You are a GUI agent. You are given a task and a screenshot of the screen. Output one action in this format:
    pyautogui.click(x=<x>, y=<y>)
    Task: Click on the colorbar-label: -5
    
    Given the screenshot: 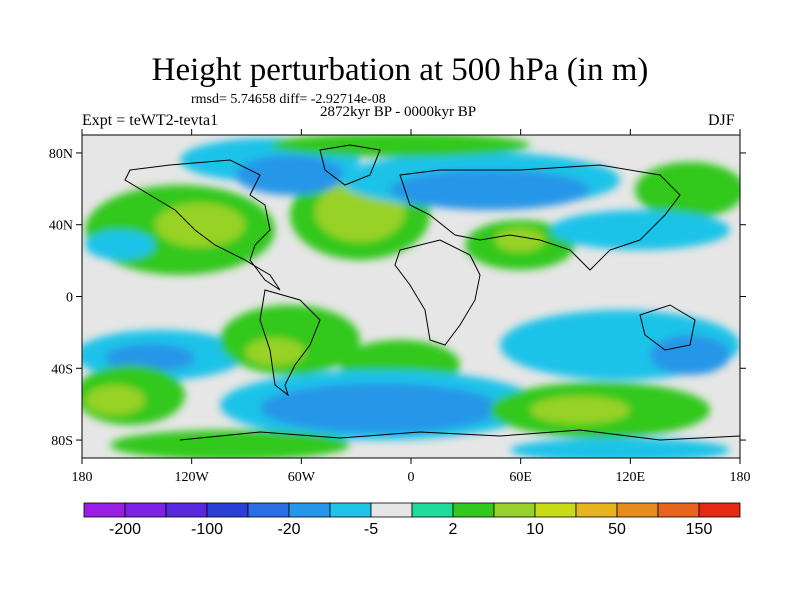 What is the action you would take?
    pyautogui.click(x=371, y=529)
    